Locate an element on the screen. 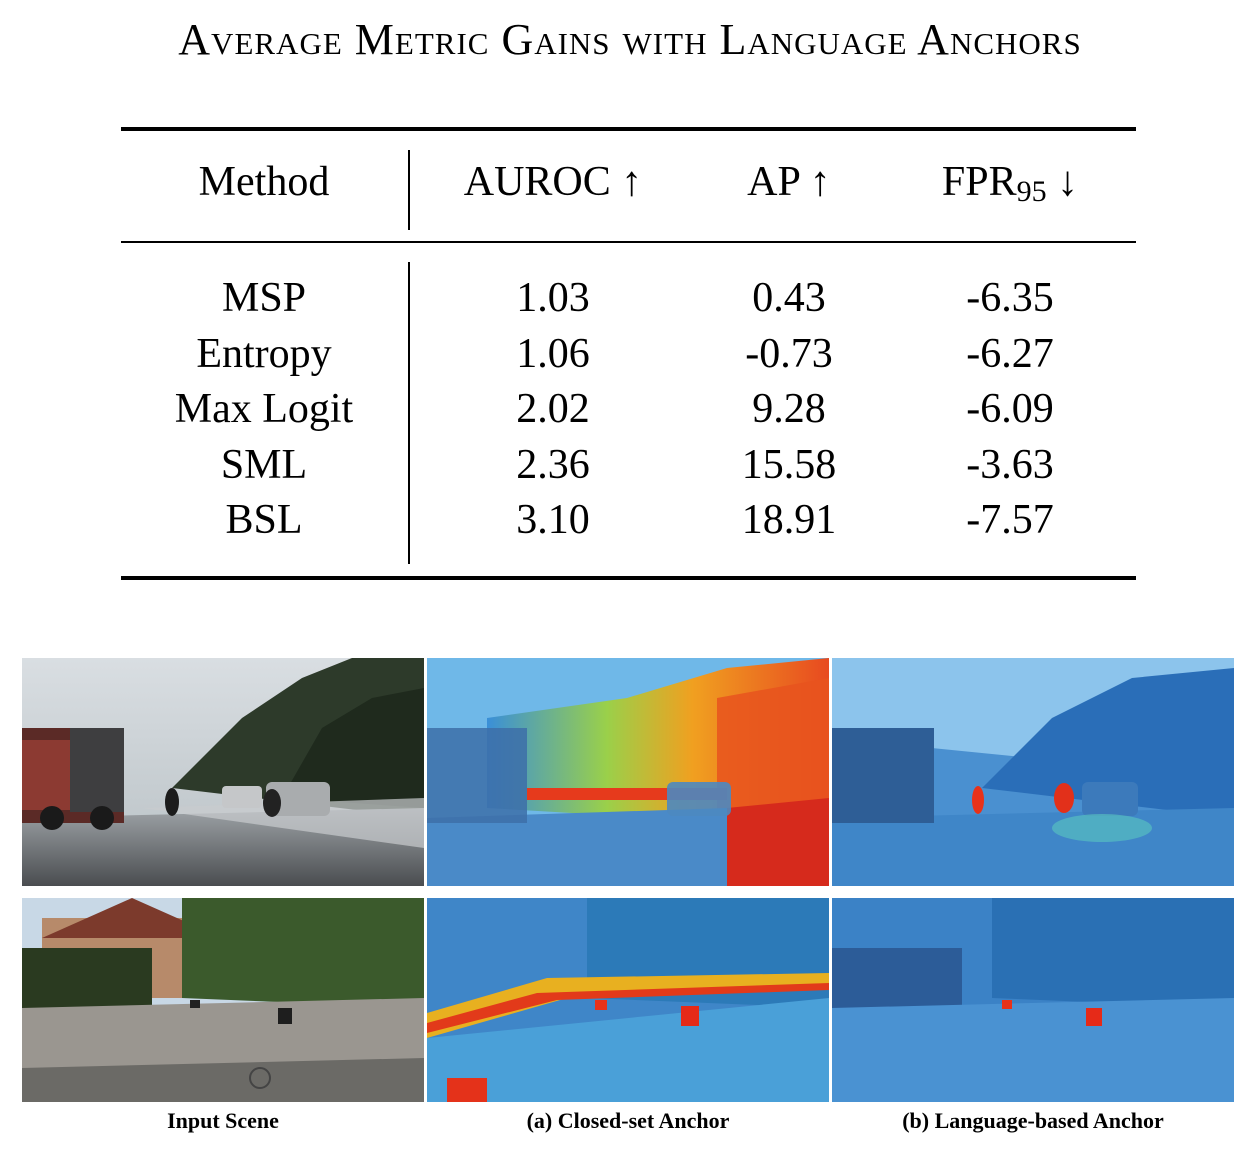 The image size is (1260, 1154). cell-auroc: 2.36 is located at coordinates (553, 464).